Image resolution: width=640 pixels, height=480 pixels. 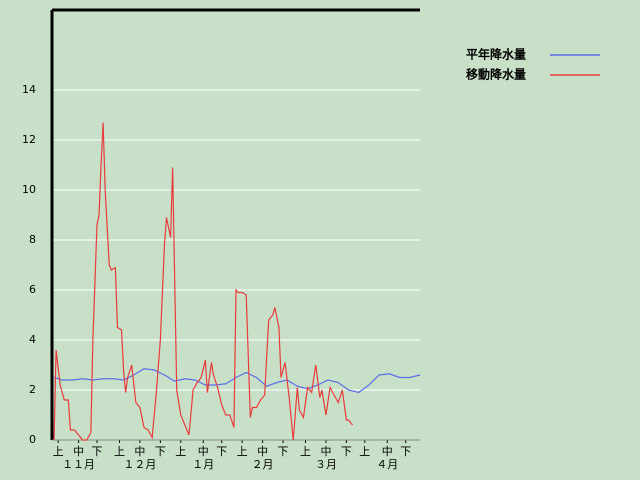 What do you see at coordinates (32, 289) in the screenshot?
I see `y-tick-label: 6` at bounding box center [32, 289].